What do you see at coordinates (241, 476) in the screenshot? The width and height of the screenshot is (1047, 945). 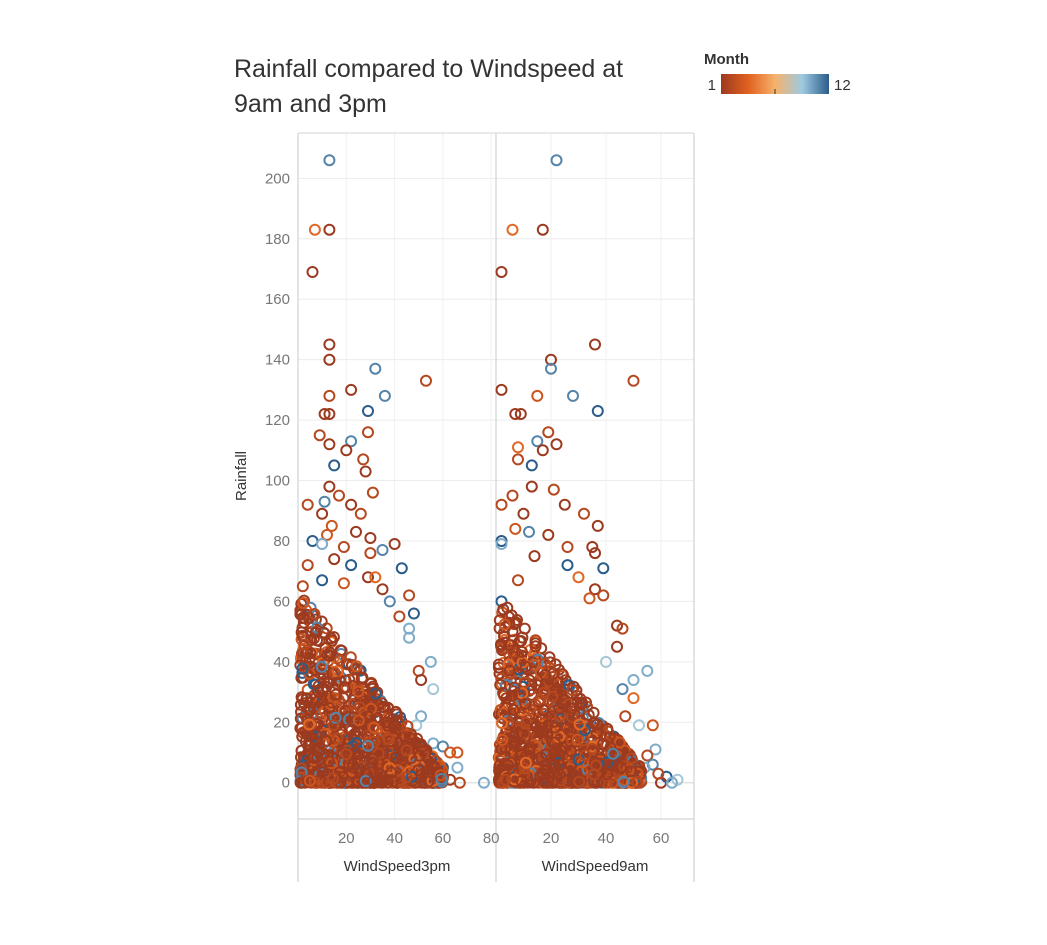 I see `y-axis-title: Rainfall` at bounding box center [241, 476].